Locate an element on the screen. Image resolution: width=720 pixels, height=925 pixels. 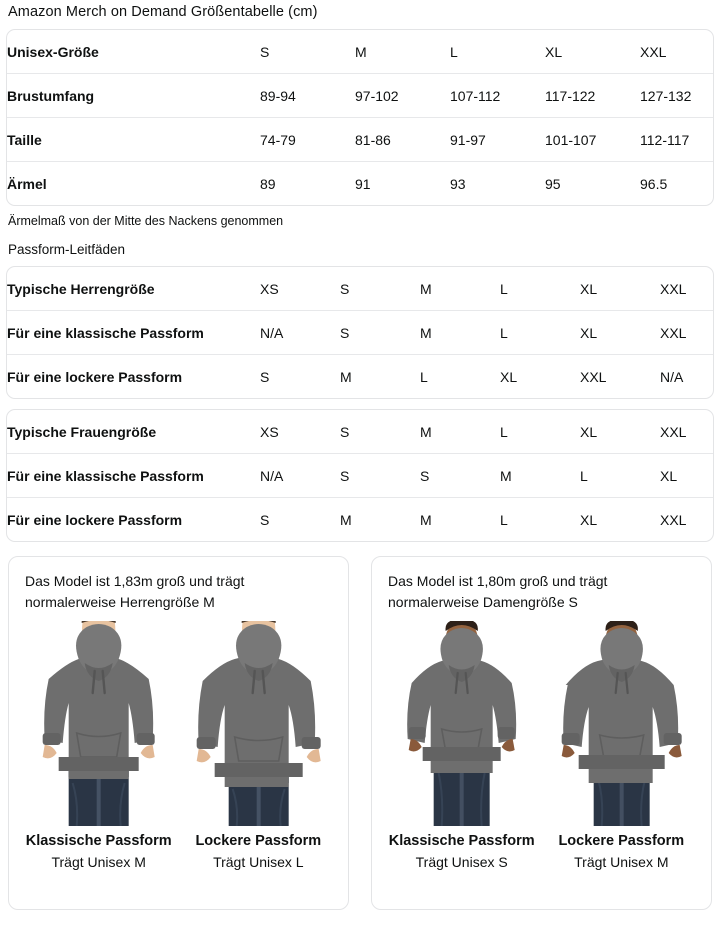
row-label-chest: Brustumfang is located at coordinates (133, 95).